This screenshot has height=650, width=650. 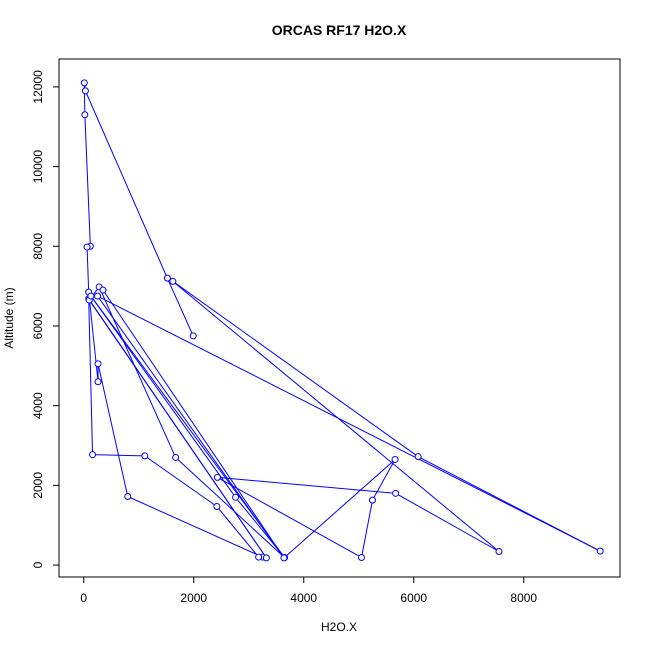 I want to click on x-tick-label: 2000, so click(x=193, y=598).